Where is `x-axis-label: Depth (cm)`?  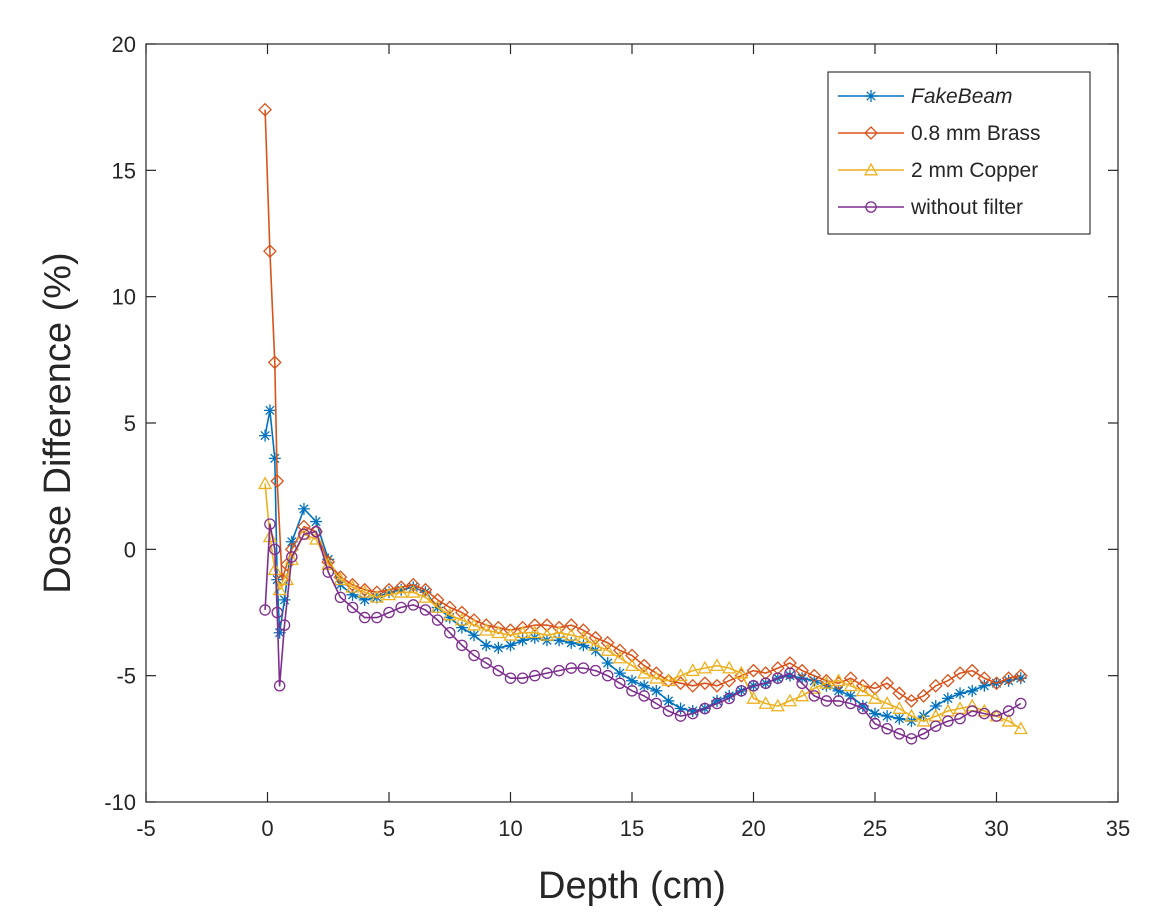 x-axis-label: Depth (cm) is located at coordinates (632, 886).